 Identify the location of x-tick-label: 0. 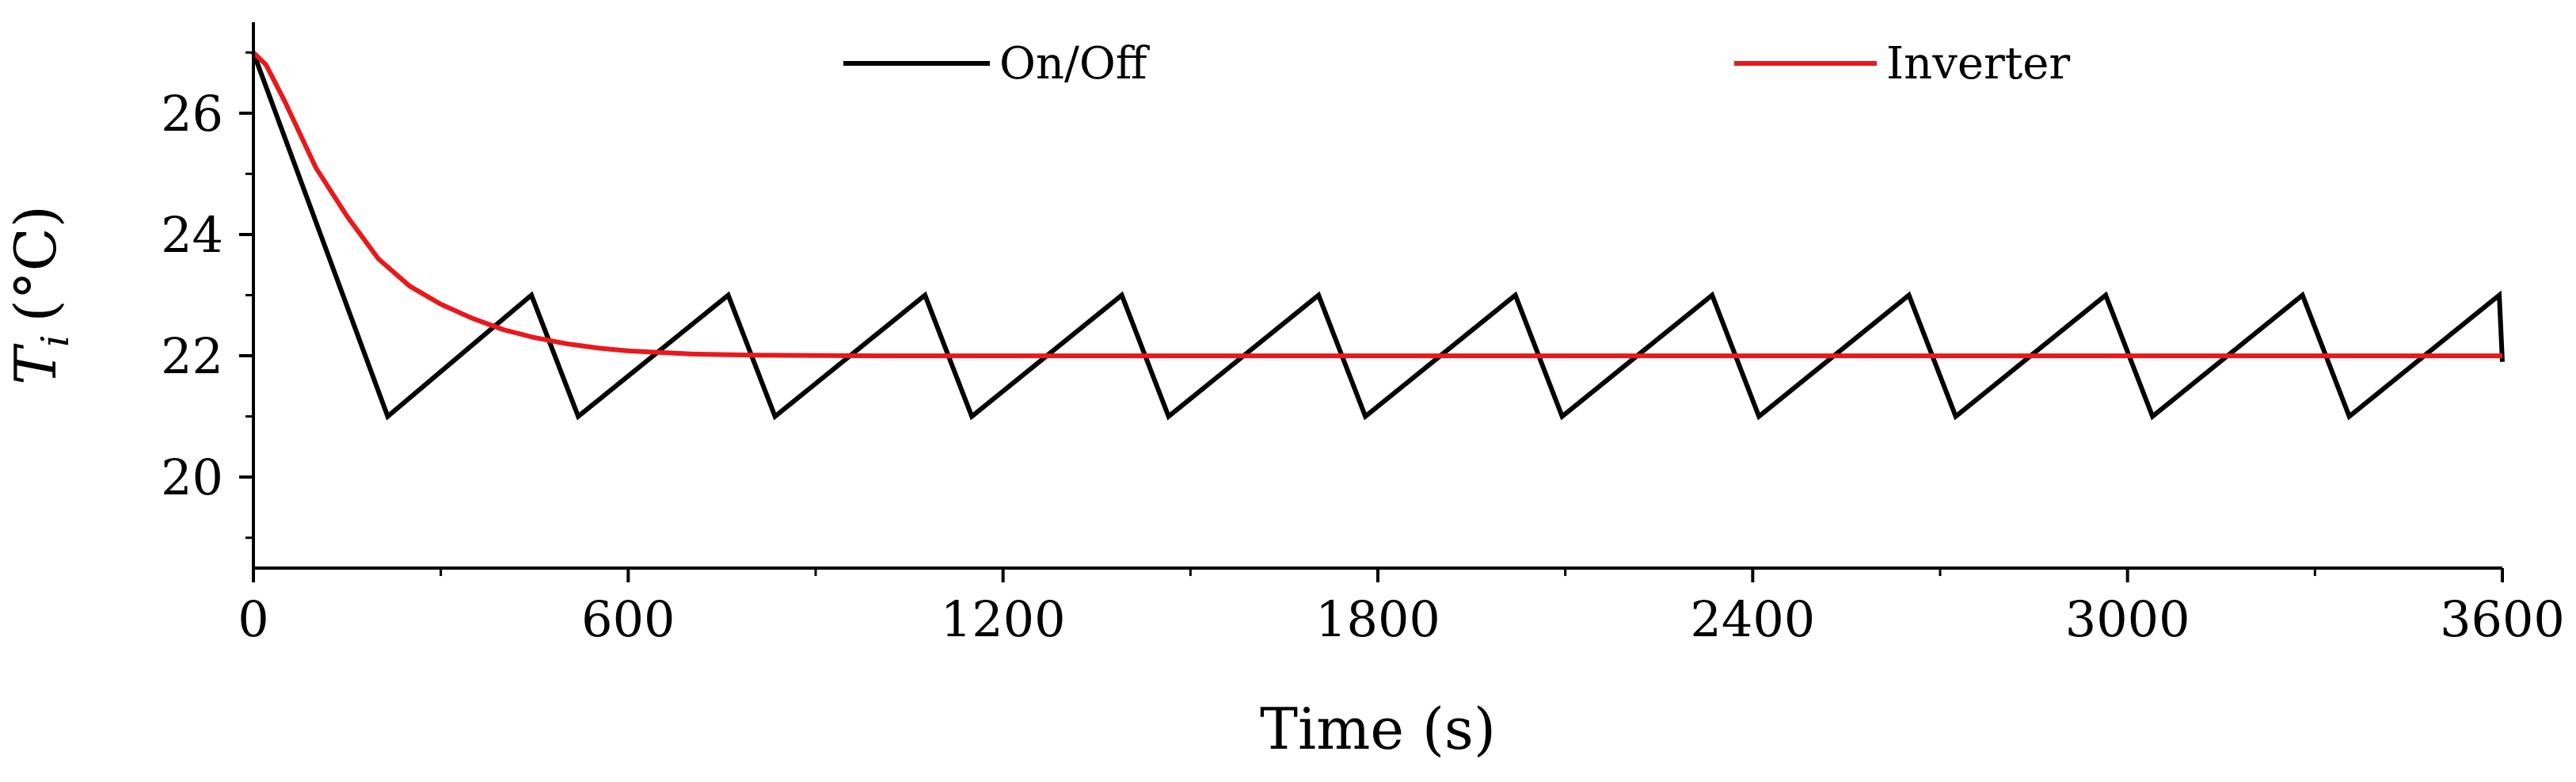
(253, 619).